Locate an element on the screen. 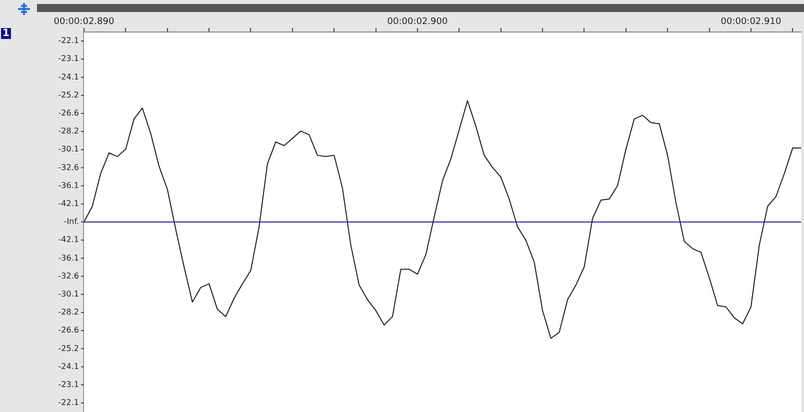  x-tick-label: 00:00:02.890 is located at coordinates (84, 21).